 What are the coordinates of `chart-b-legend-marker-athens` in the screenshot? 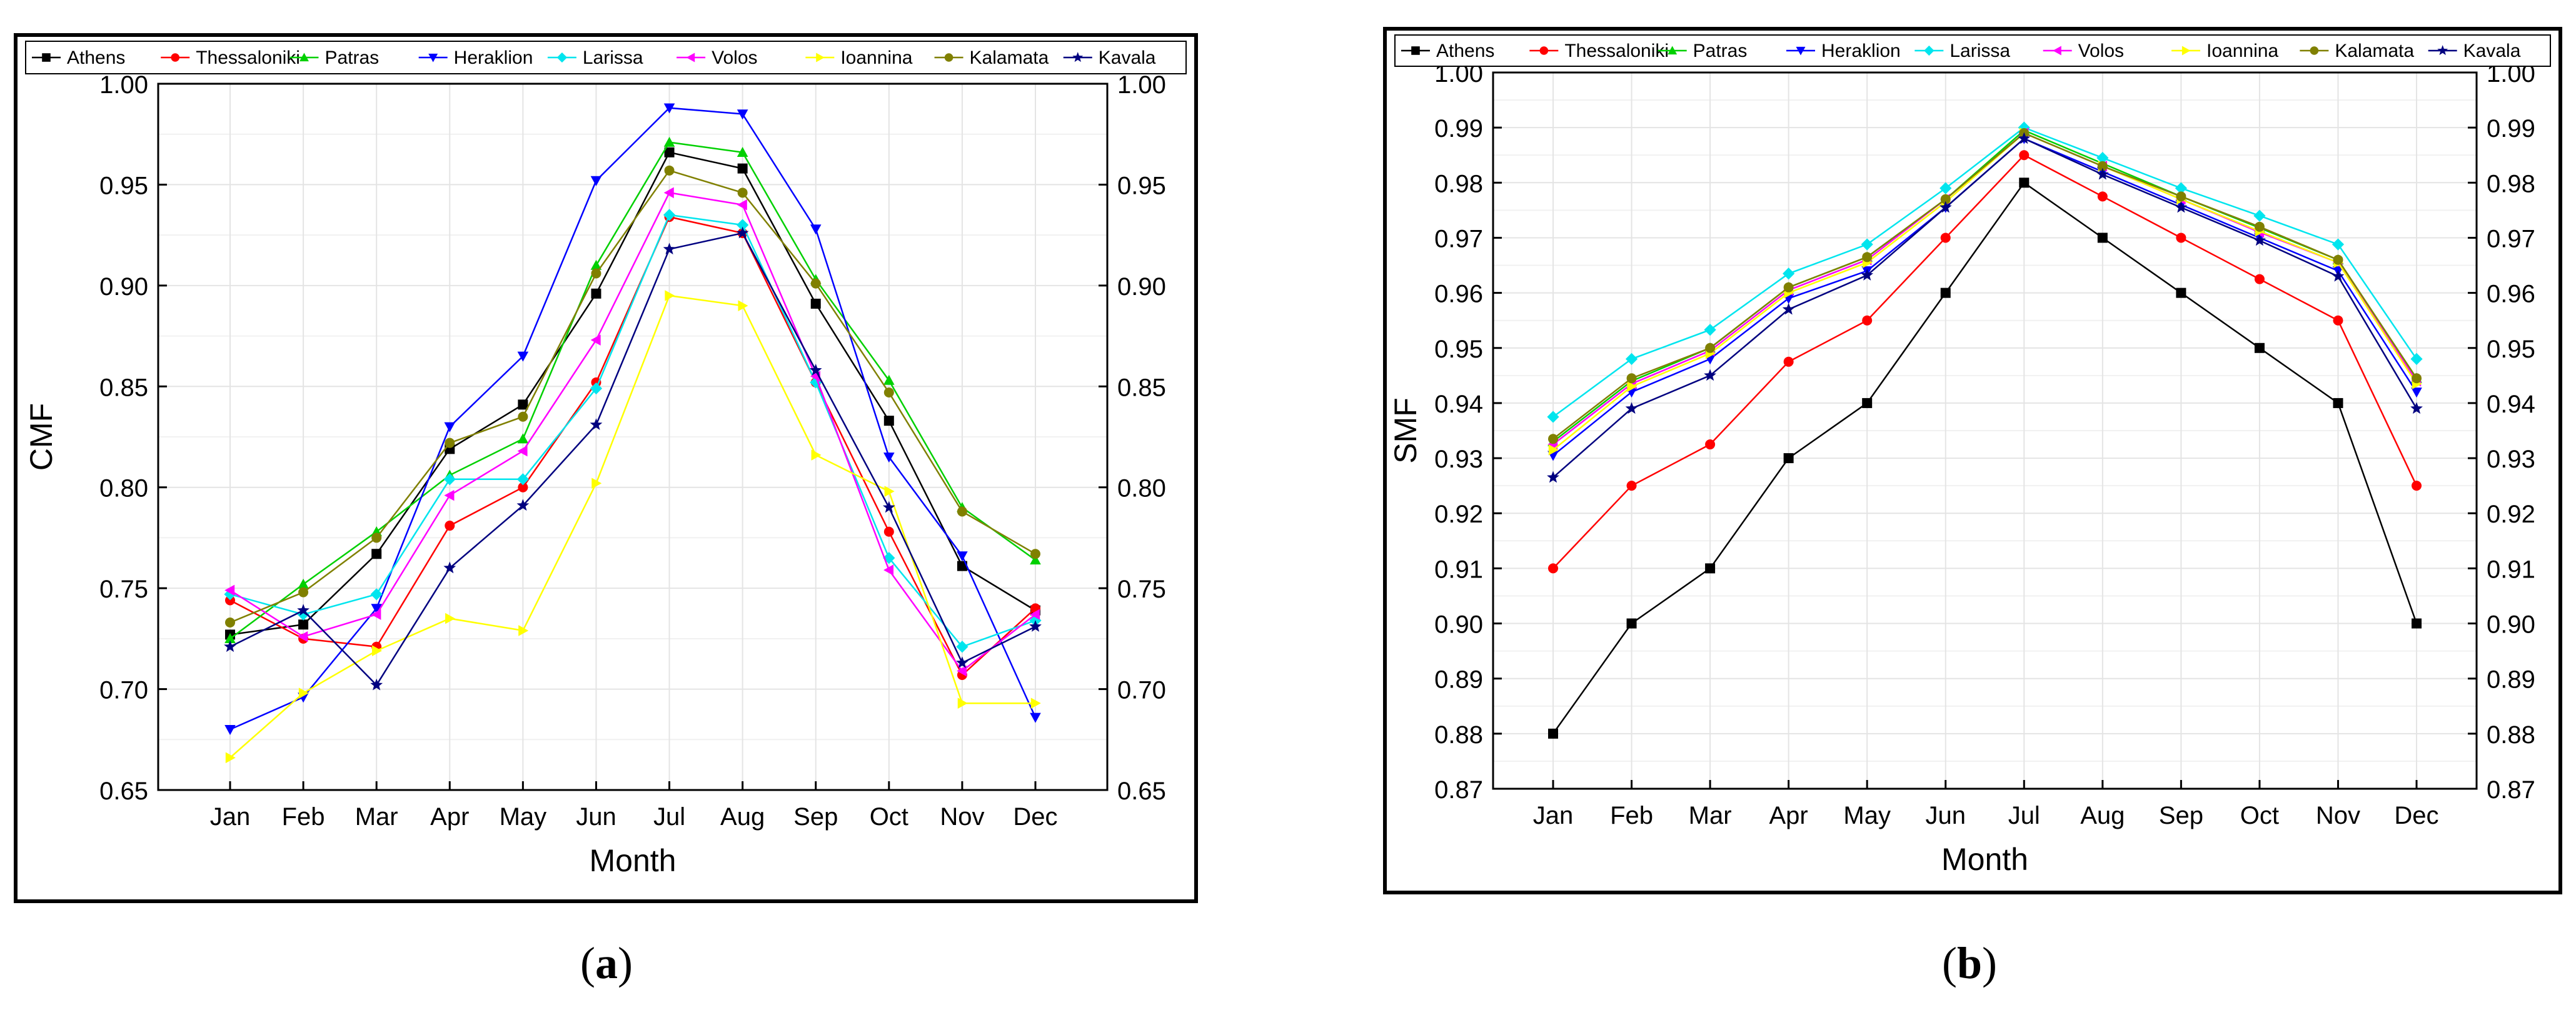 It's located at (1415, 51).